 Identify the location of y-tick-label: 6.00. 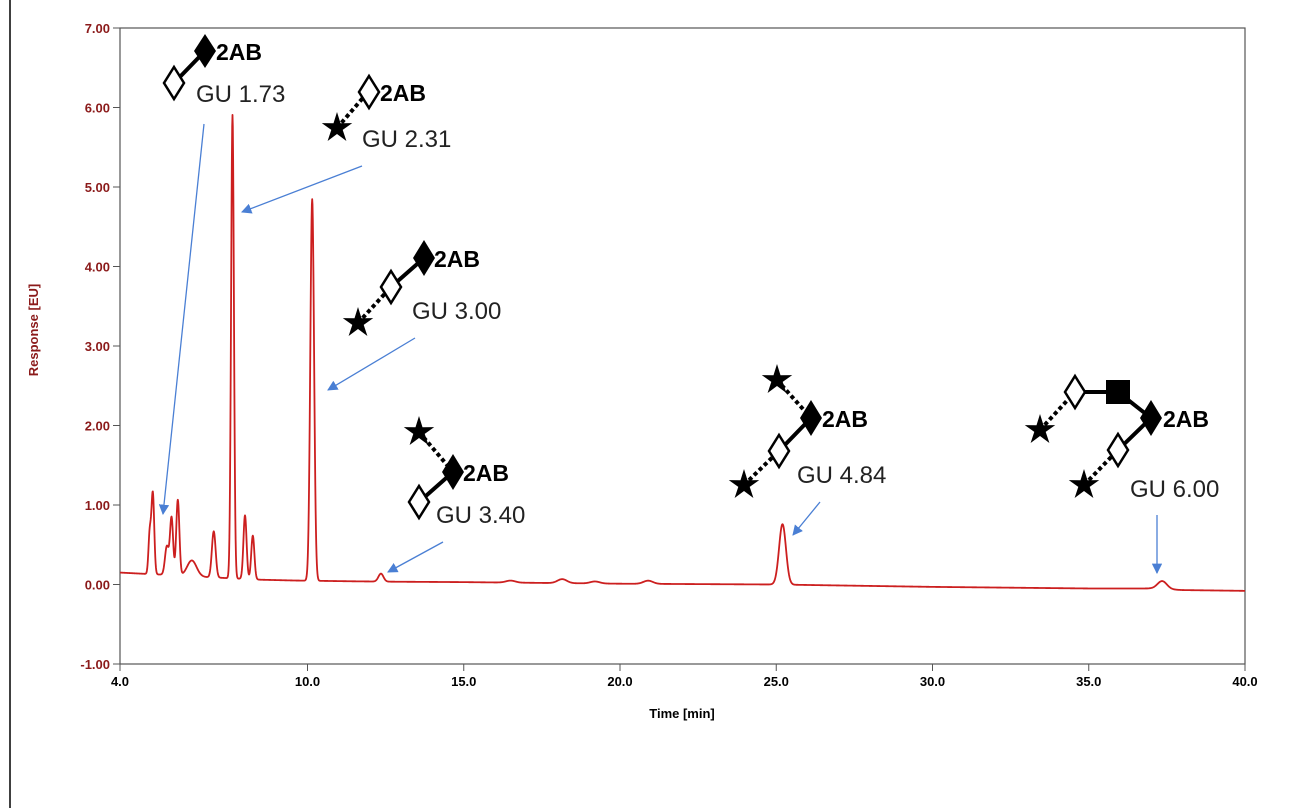
(97, 108).